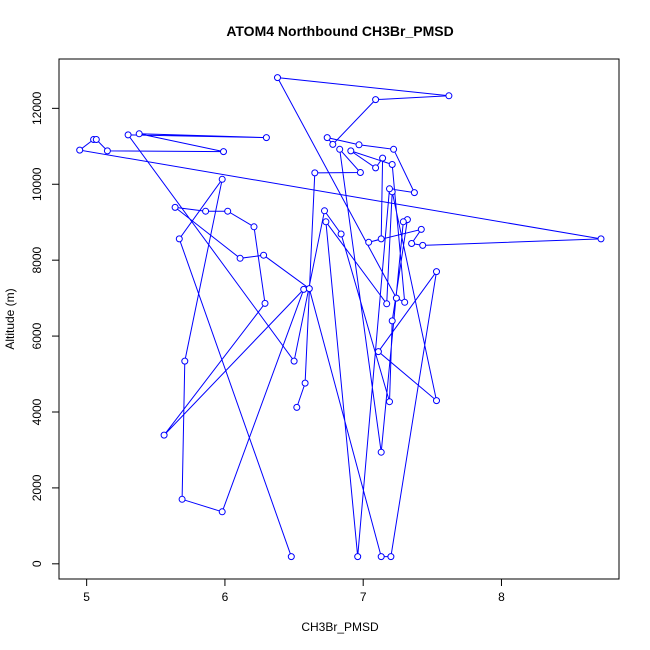  Describe the element at coordinates (37, 335) in the screenshot. I see `y-tick-label: 6000` at that location.